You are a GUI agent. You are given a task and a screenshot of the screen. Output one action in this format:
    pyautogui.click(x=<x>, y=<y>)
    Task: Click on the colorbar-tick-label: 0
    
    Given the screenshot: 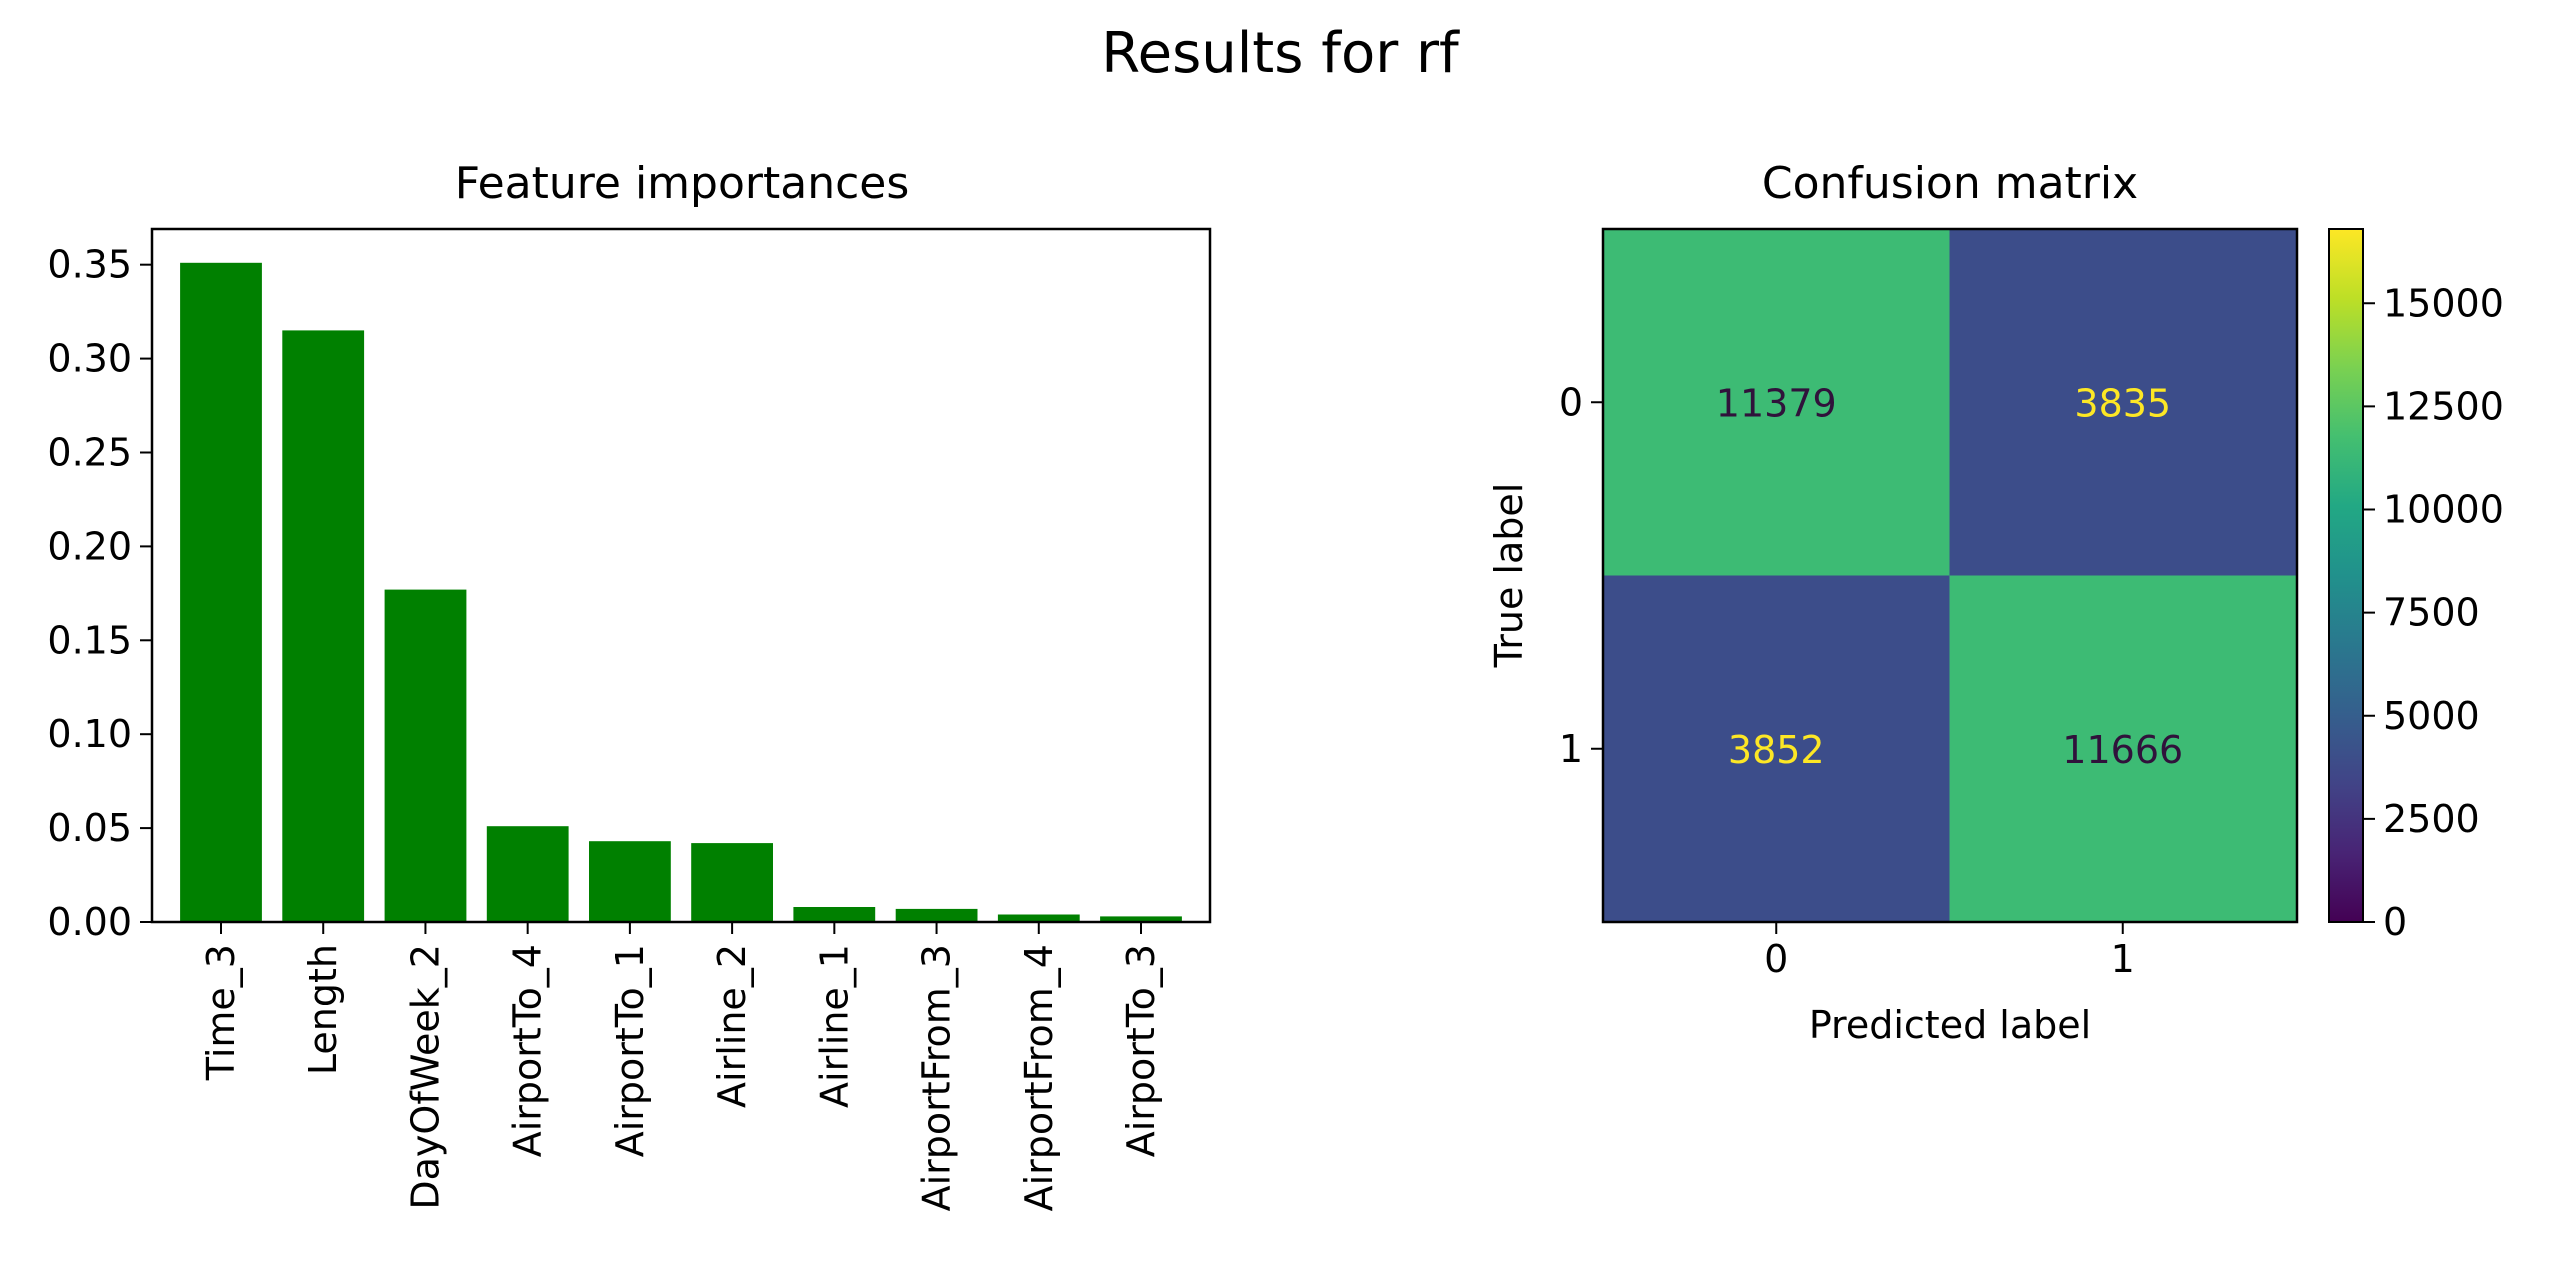 What is the action you would take?
    pyautogui.click(x=2395, y=922)
    